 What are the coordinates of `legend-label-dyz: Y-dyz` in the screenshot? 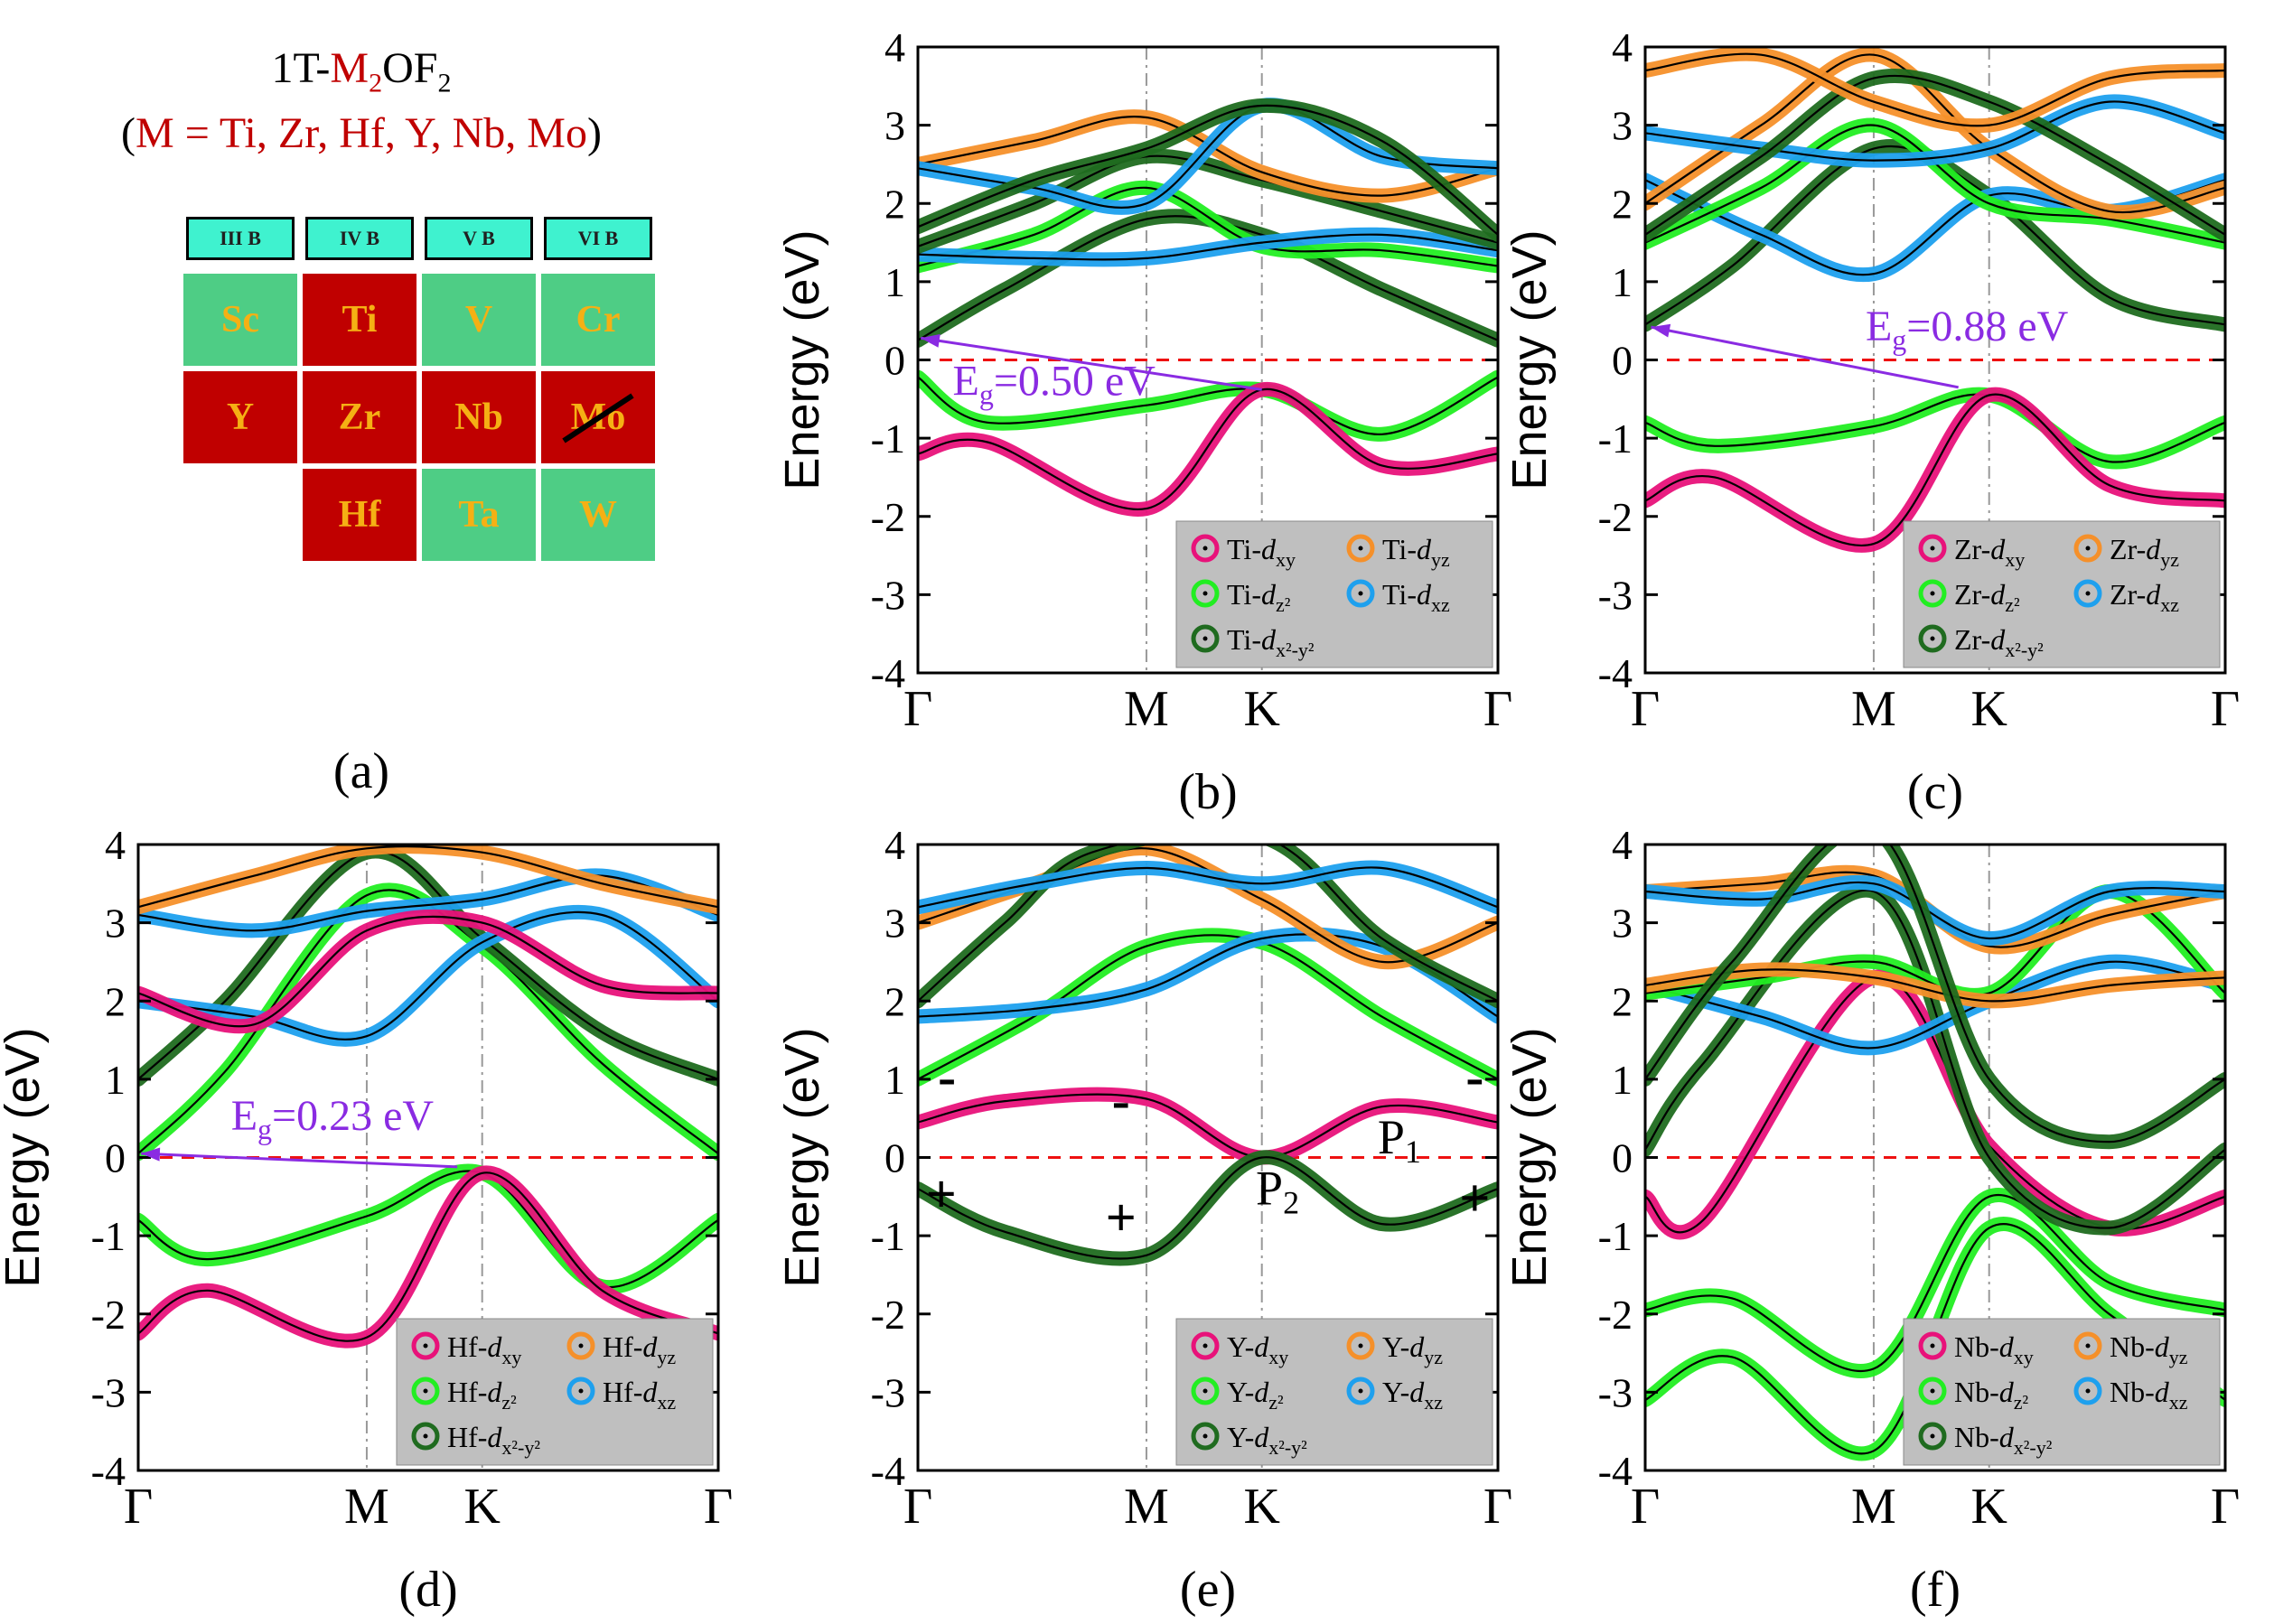 It's located at (1412, 1349).